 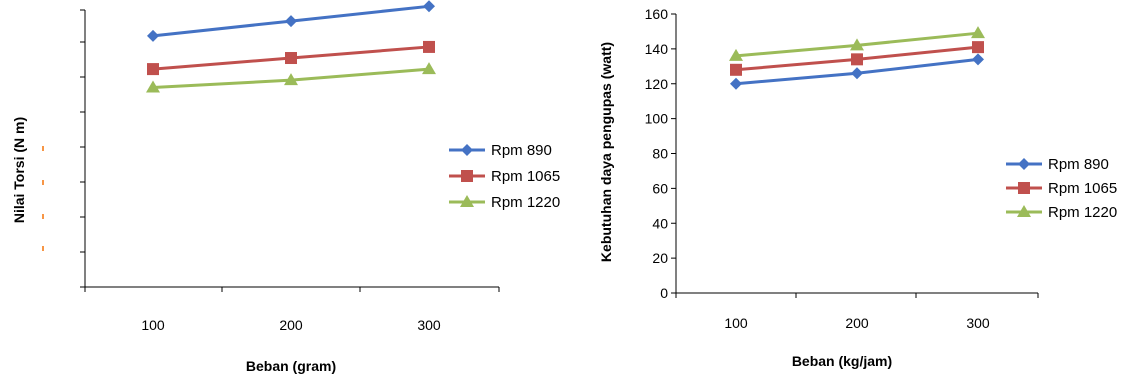 What do you see at coordinates (660, 258) in the screenshot?
I see `y-tick-label: 20` at bounding box center [660, 258].